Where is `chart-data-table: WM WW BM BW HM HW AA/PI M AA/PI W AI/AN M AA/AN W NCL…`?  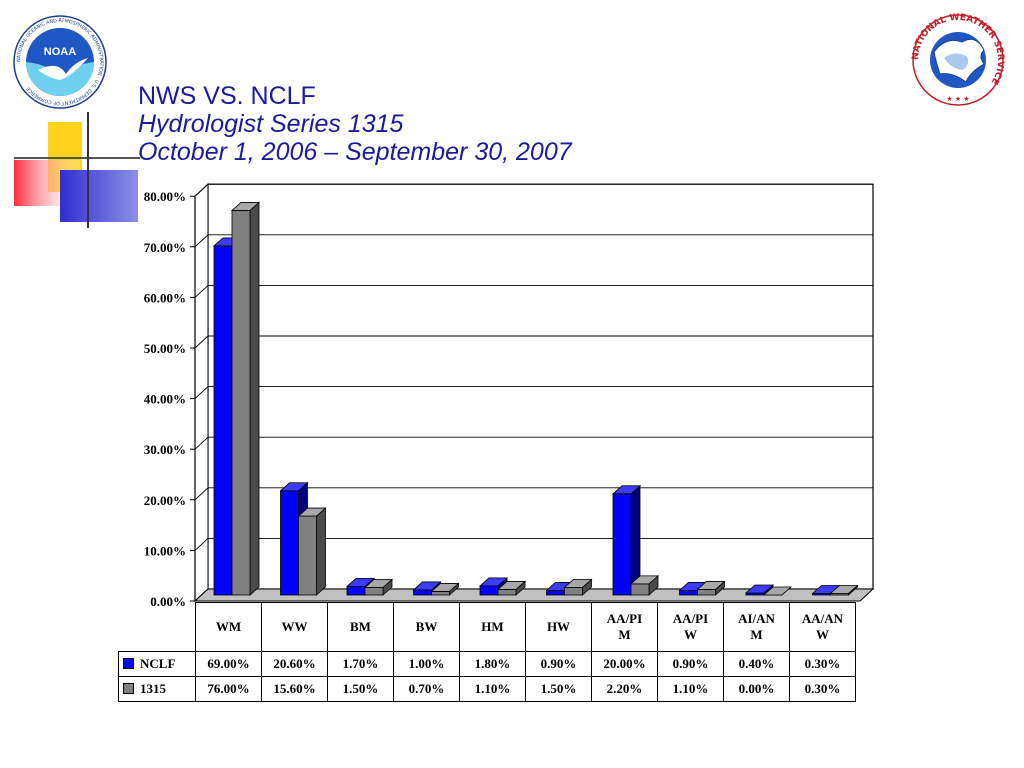
chart-data-table: WM WW BM BW HM HW AA/PI M AA/PI W AI/AN M AA/AN W NCL… is located at coordinates (487, 652).